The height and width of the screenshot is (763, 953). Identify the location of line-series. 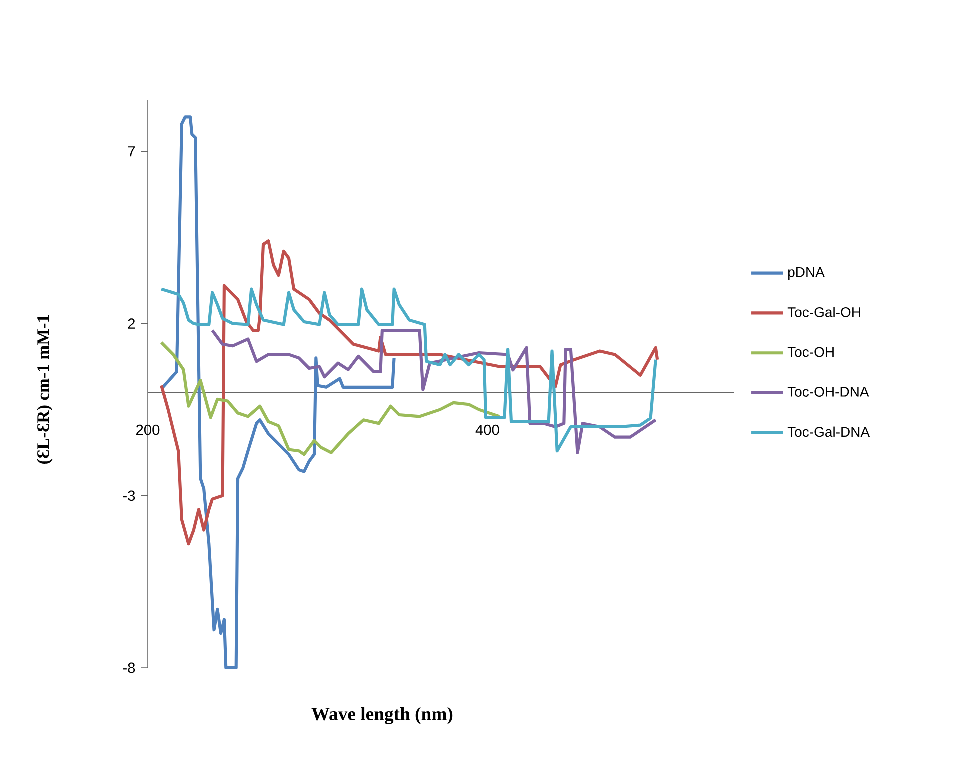
(331, 398).